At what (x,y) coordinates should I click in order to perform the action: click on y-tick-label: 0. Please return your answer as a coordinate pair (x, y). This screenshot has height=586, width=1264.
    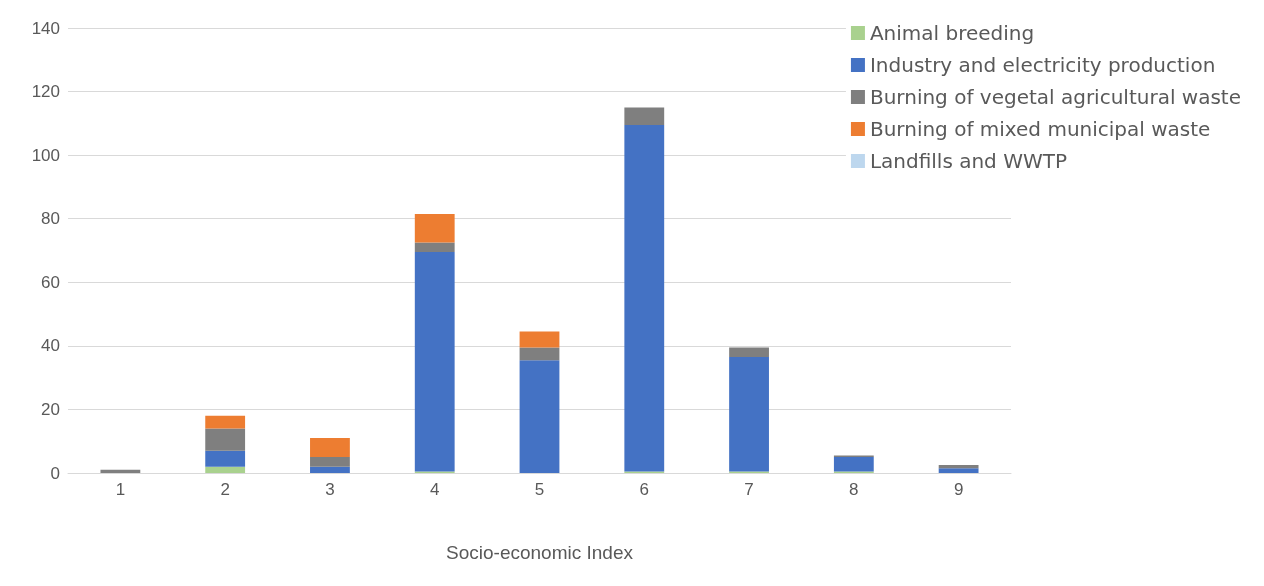
    Looking at the image, I should click on (55, 473).